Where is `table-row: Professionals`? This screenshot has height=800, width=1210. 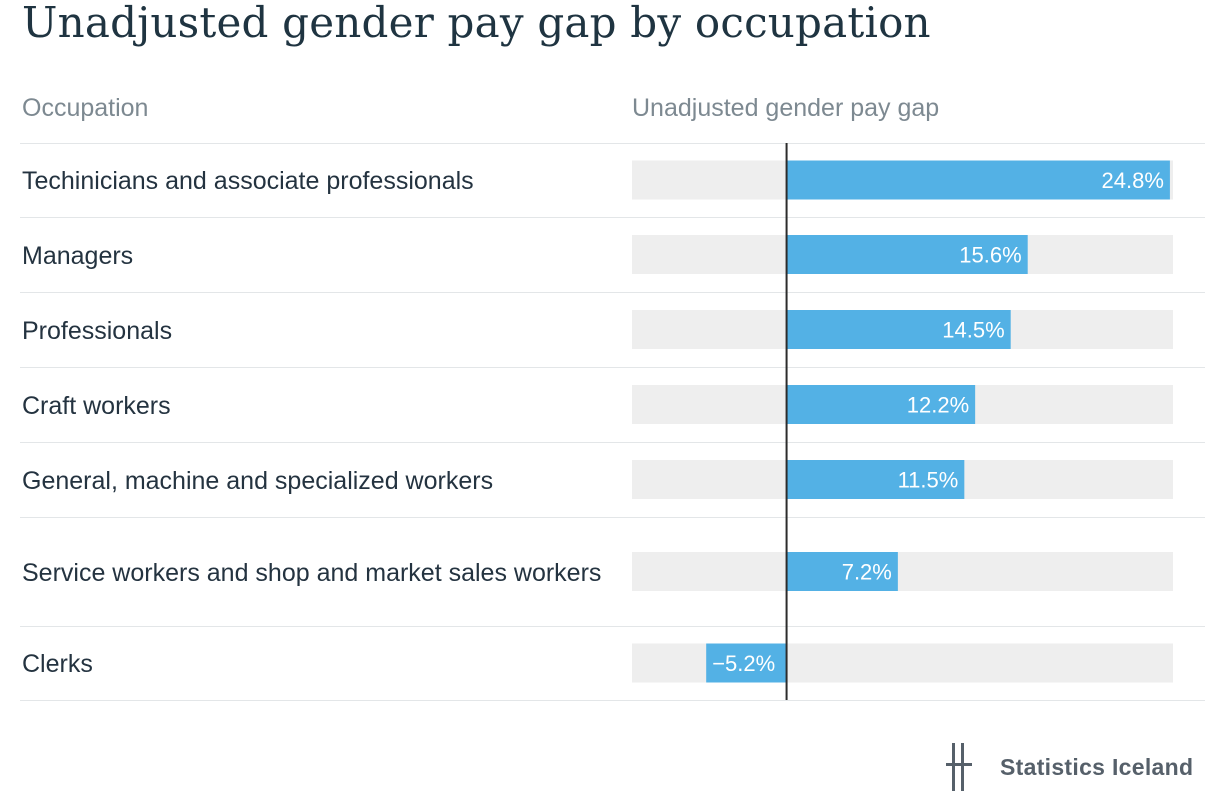
table-row: Professionals is located at coordinates (612, 330).